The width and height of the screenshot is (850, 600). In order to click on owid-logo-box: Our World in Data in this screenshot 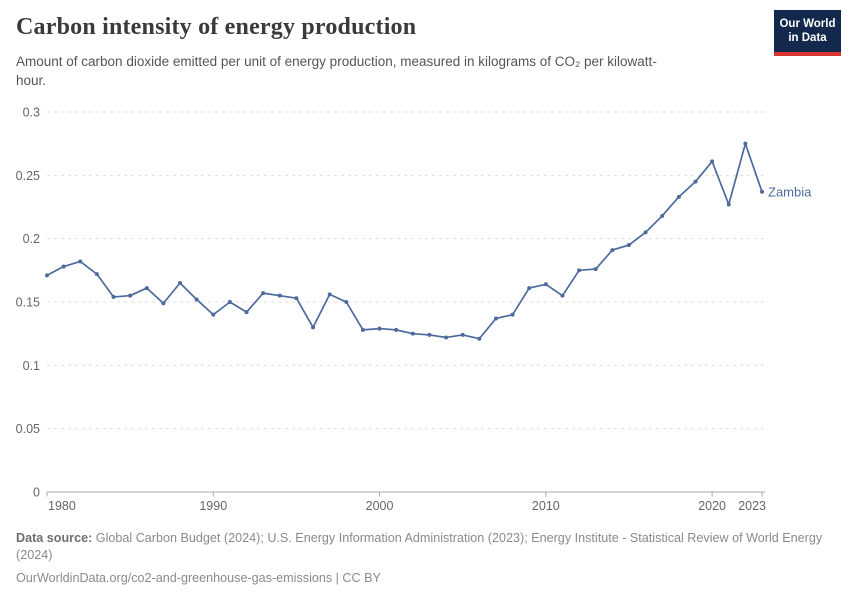, I will do `click(807, 31)`.